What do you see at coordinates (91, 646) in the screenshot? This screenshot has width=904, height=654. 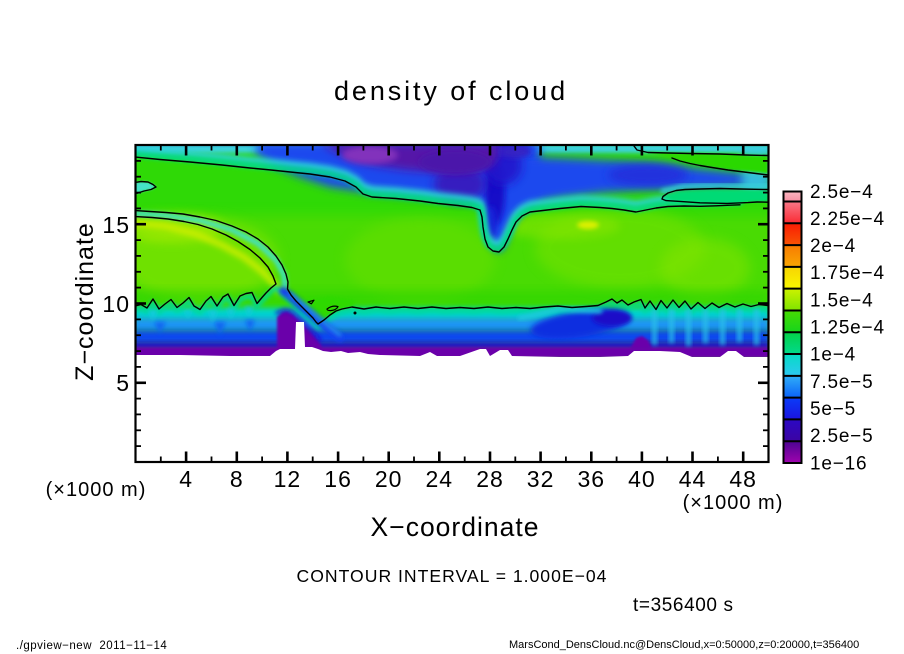 I see `svg-text: ./gpview−new 2011−11−14` at bounding box center [91, 646].